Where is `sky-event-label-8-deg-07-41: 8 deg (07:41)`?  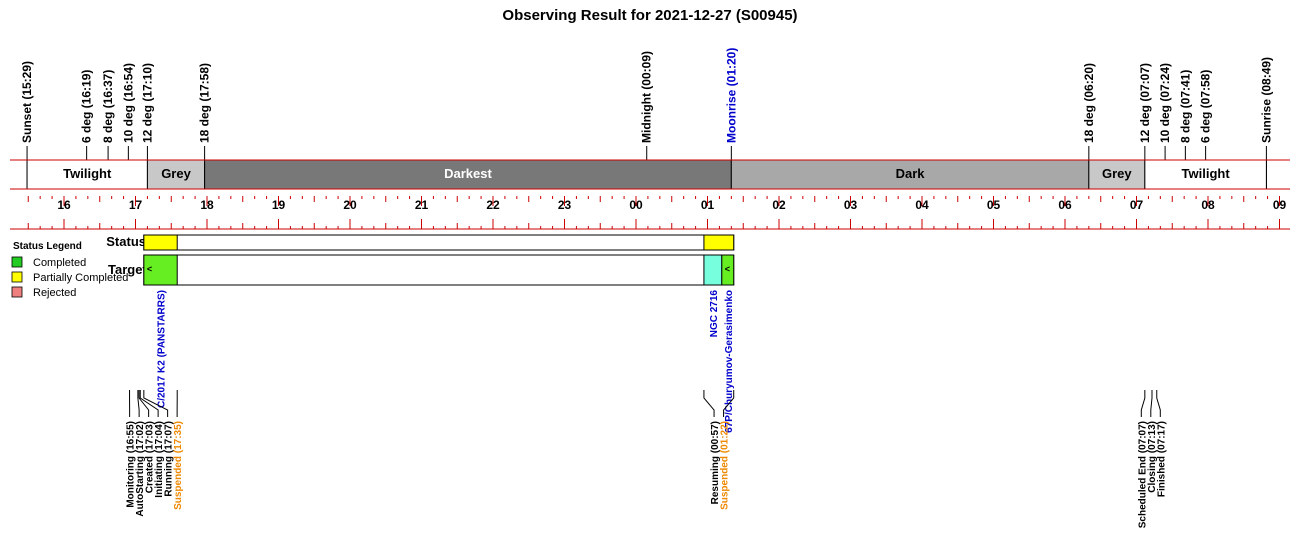 sky-event-label-8-deg-07-41: 8 deg (07:41) is located at coordinates (1185, 106).